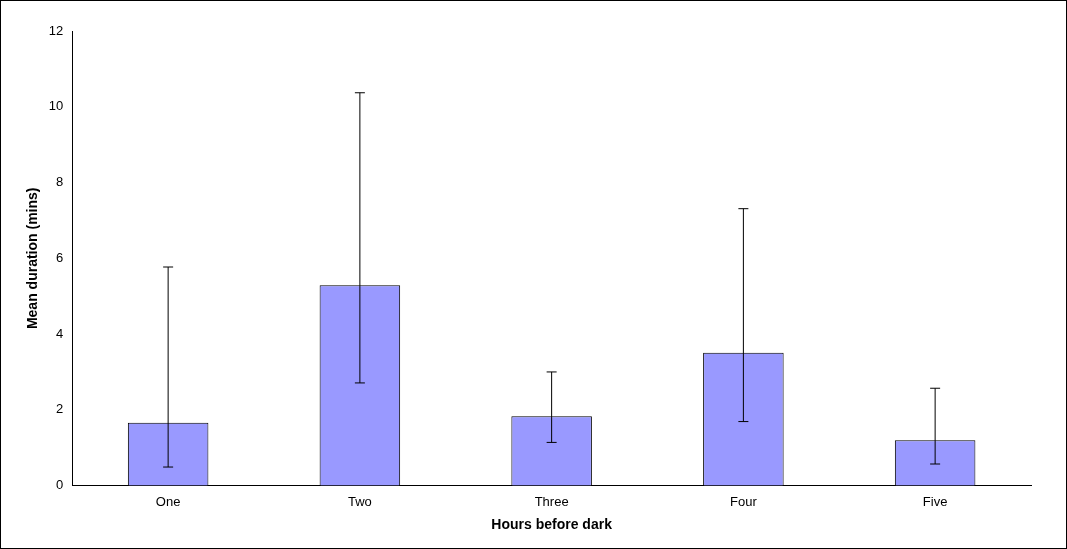  What do you see at coordinates (744, 501) in the screenshot?
I see `x-tick-label: Four` at bounding box center [744, 501].